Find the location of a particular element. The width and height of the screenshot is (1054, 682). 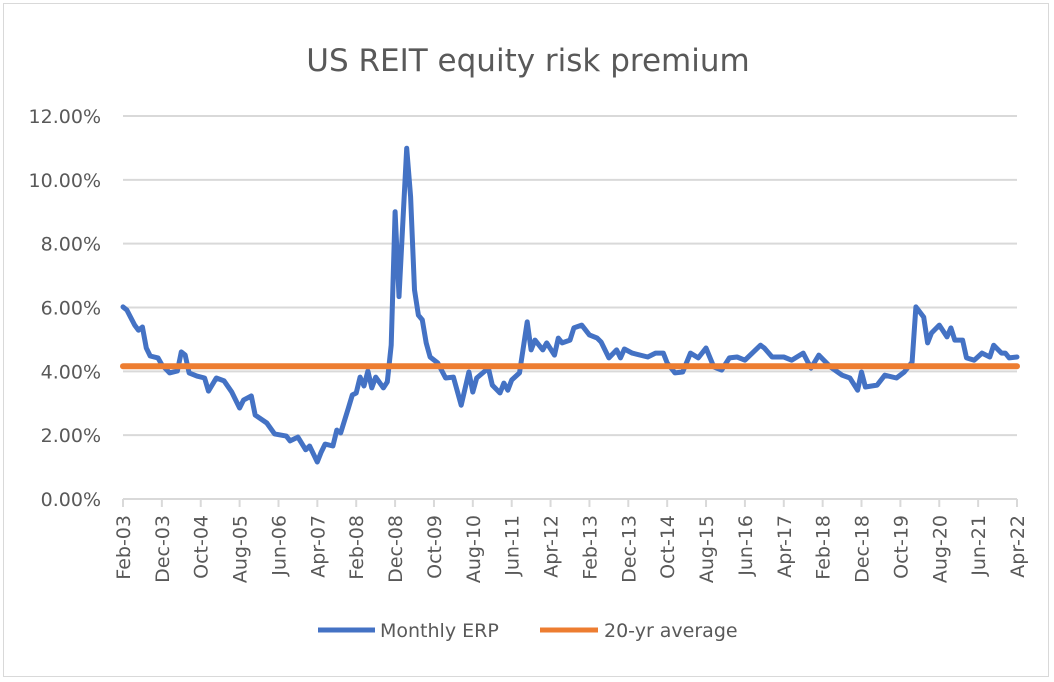

x-tick-label: Oct-19 is located at coordinates (901, 547).